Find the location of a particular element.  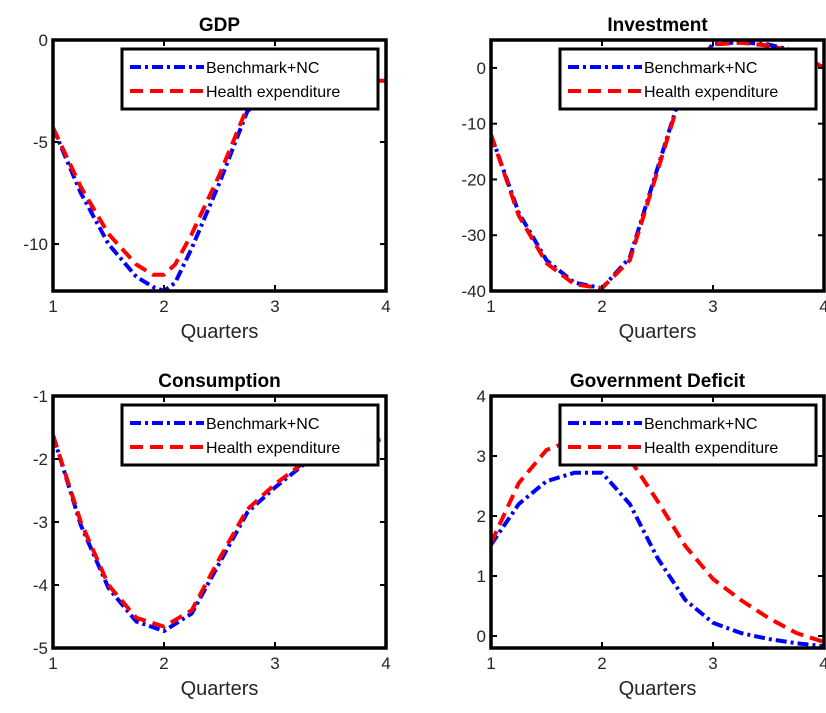

y-tick-label: -20 is located at coordinates (473, 179).